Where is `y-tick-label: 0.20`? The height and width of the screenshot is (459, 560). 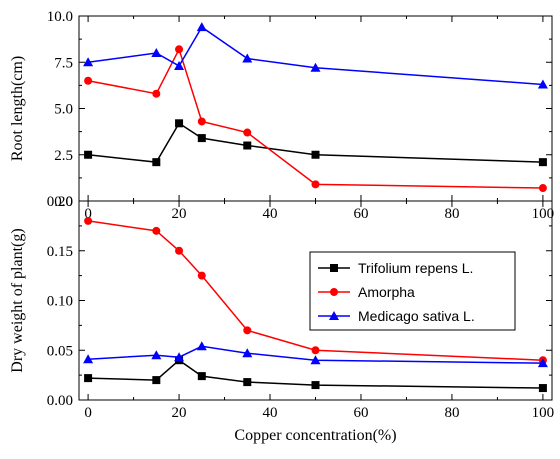
y-tick-label: 0.20 is located at coordinates (60, 202).